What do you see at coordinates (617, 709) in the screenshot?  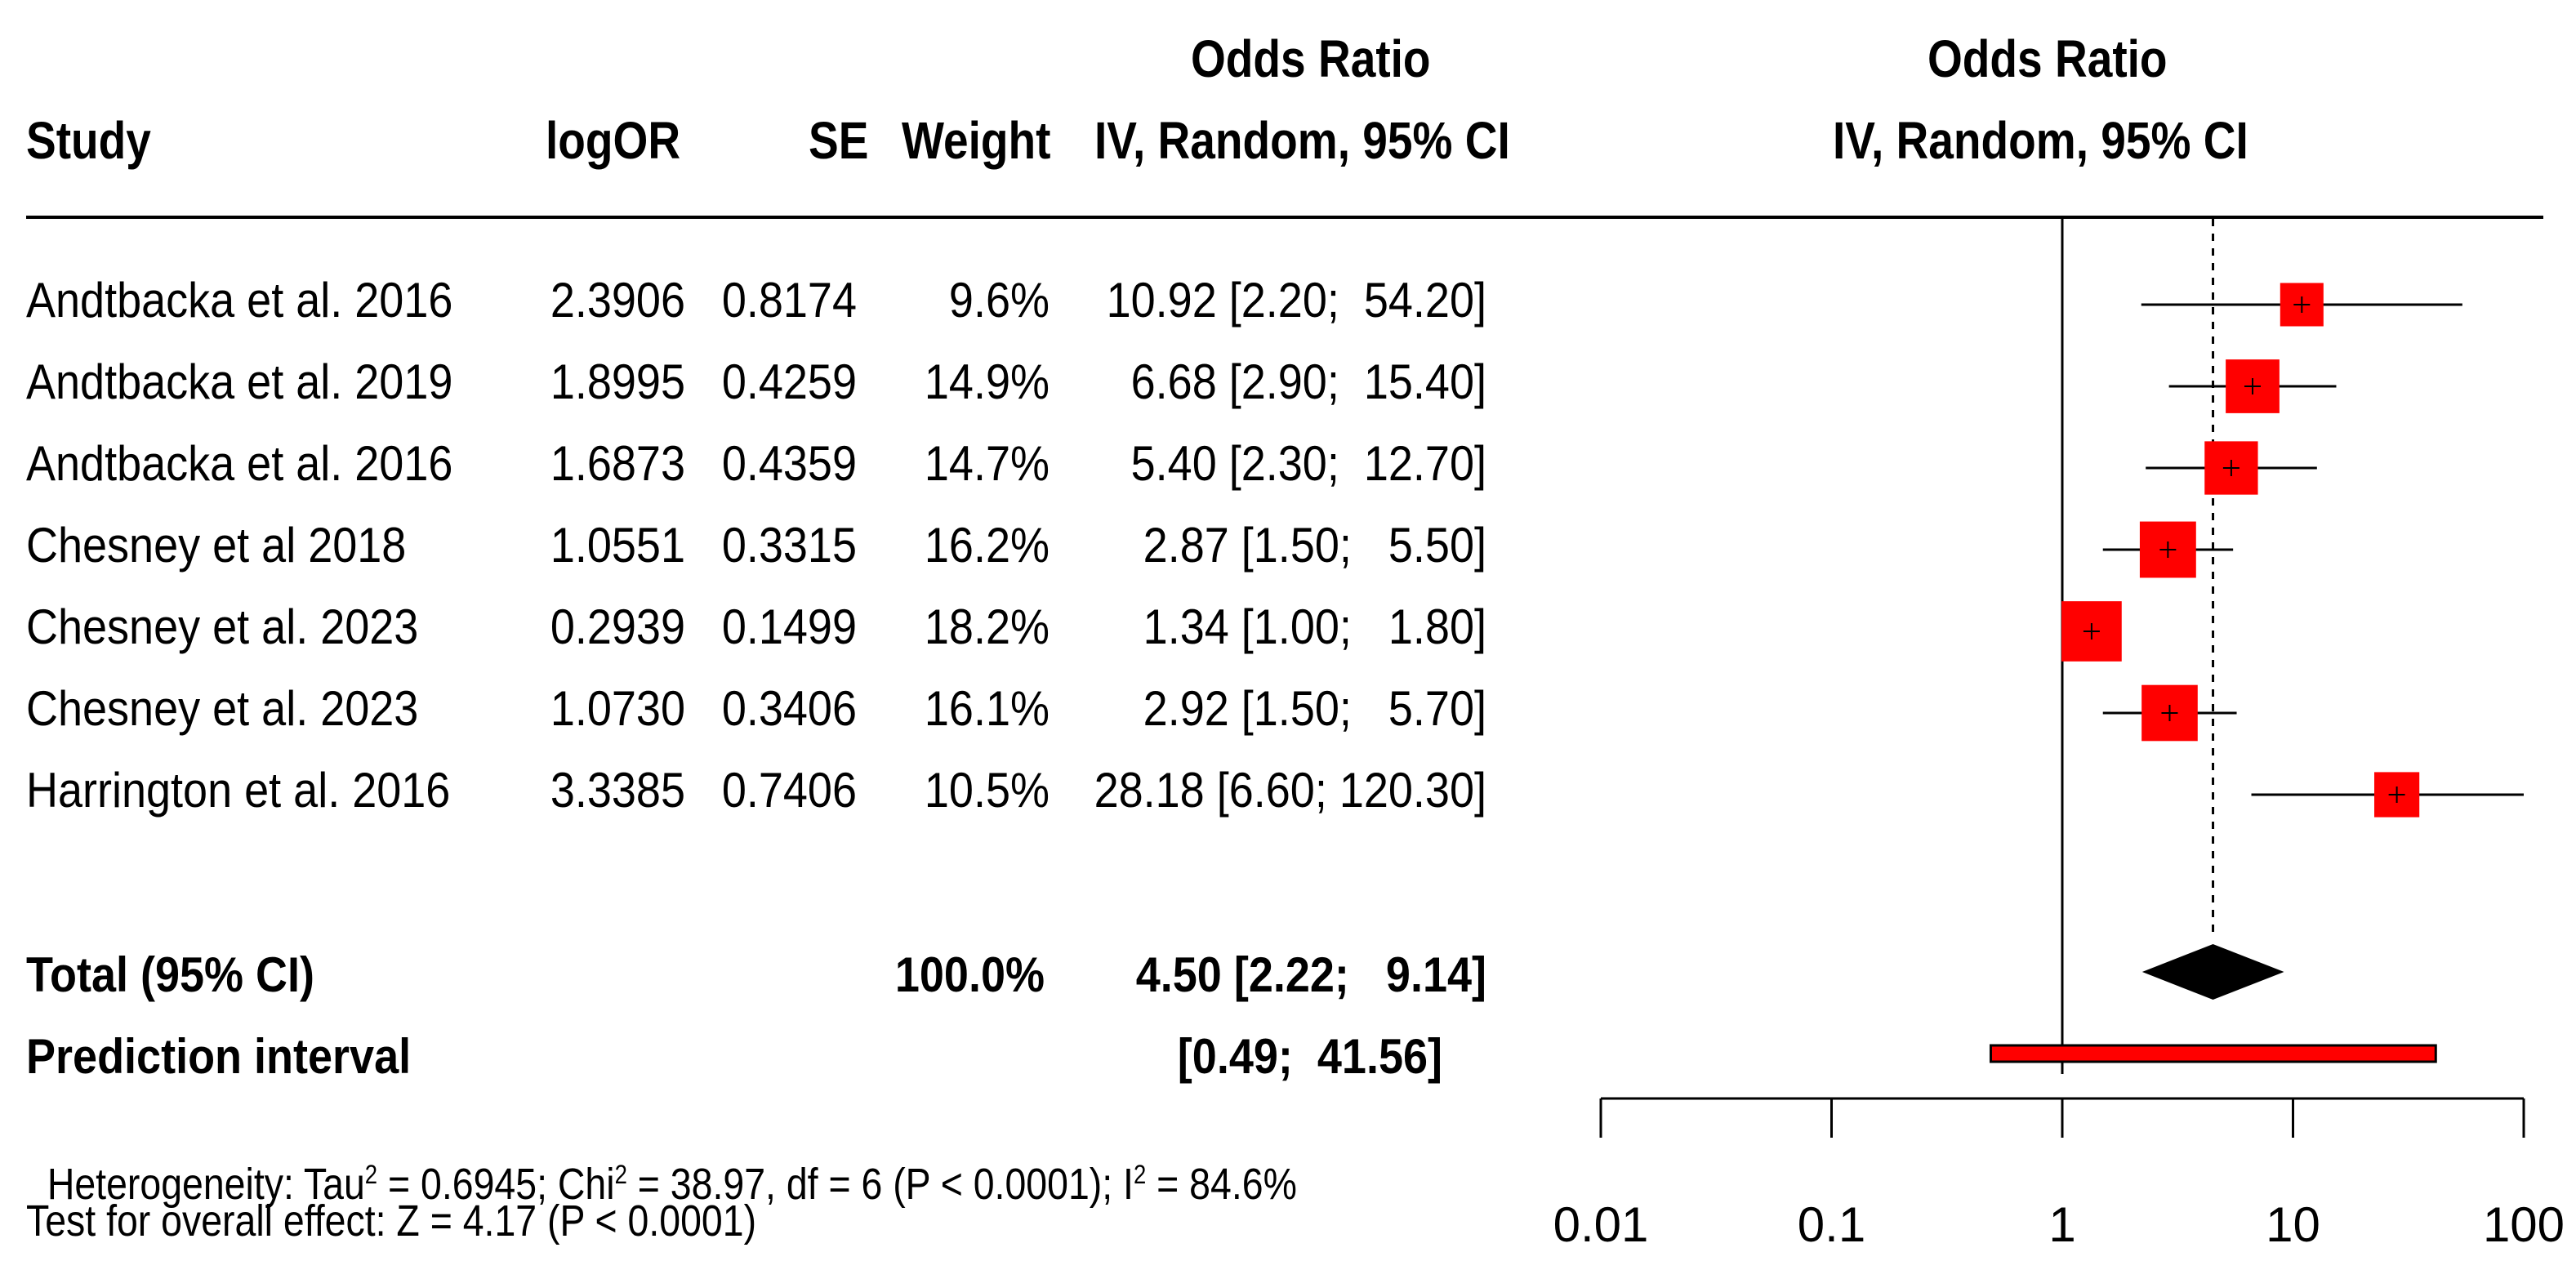 I see `study-logor: 1.0730` at bounding box center [617, 709].